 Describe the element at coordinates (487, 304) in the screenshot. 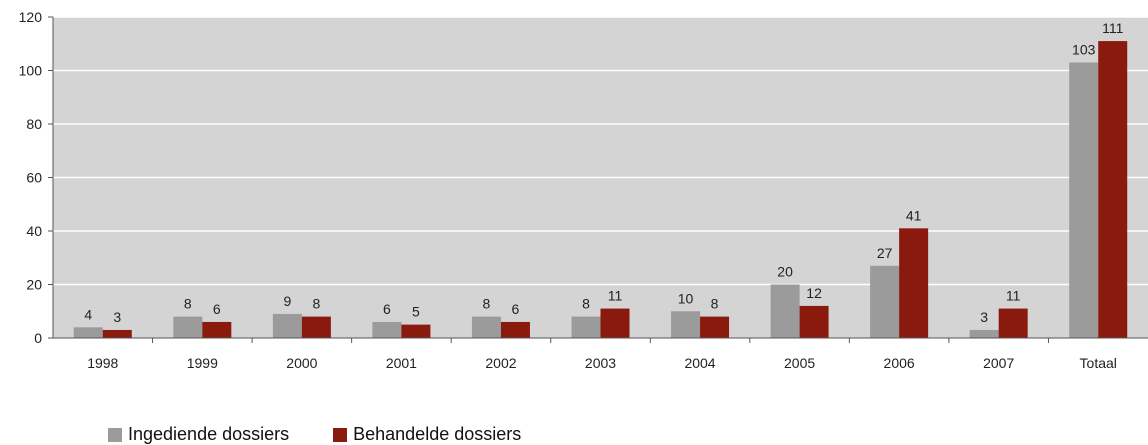

I see `data-label-ingediende-2002: 8` at that location.